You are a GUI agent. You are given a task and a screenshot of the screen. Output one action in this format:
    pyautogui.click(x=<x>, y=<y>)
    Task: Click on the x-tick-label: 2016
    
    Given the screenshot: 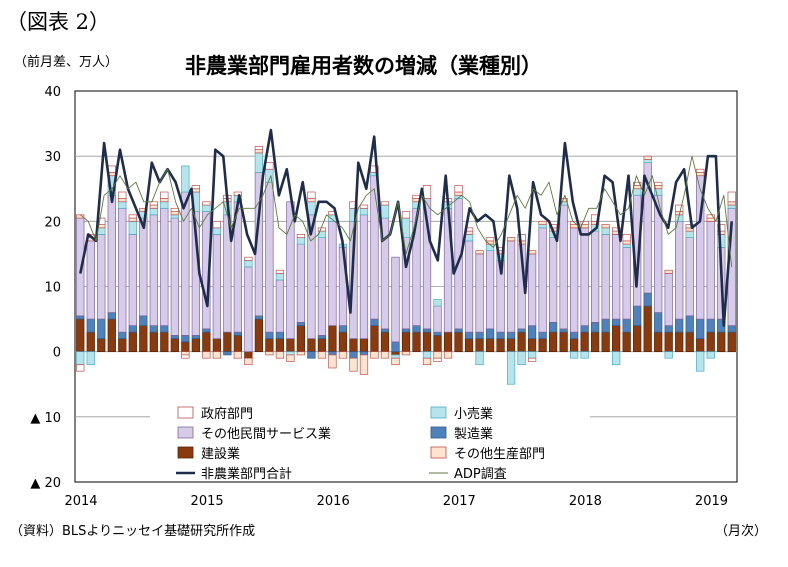 What is the action you would take?
    pyautogui.click(x=333, y=501)
    